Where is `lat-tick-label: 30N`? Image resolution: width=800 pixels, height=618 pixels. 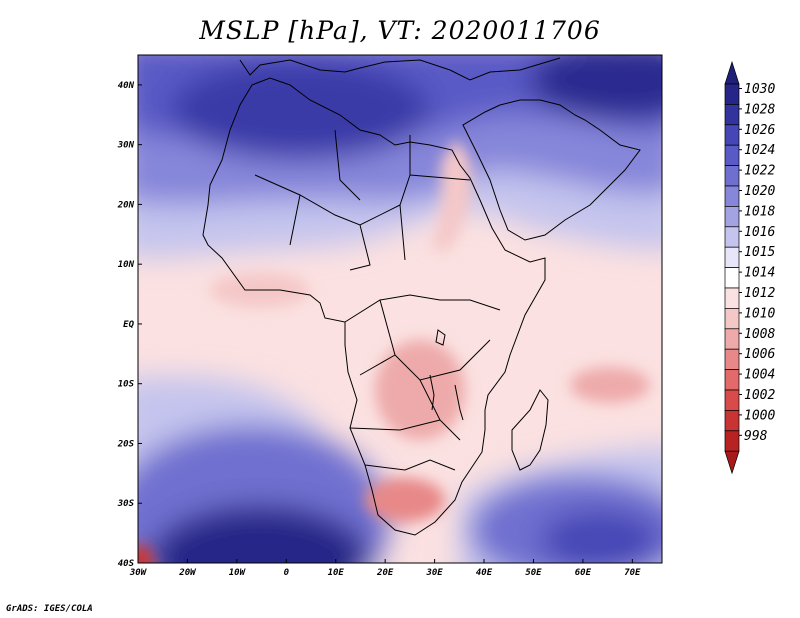 lat-tick-label: 30N is located at coordinates (126, 146).